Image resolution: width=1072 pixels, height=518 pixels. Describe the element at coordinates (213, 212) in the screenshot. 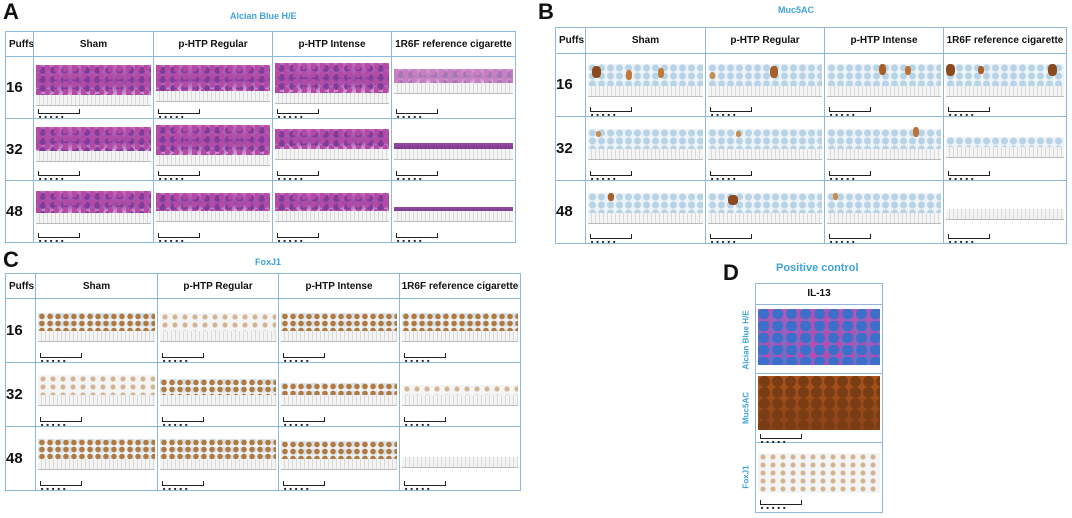

I see `micrograph-a-48-phtp-regular: ■ ■ ■ ■ ■` at that location.